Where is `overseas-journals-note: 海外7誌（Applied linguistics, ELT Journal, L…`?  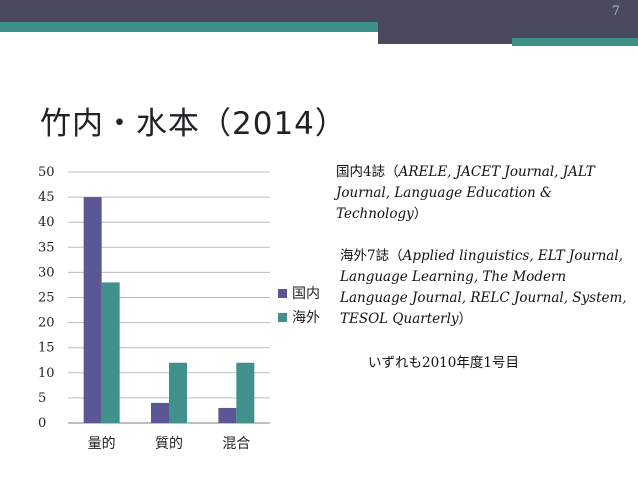
overseas-journals-note: 海外7誌（Applied linguistics, ELT Journal, L… is located at coordinates (485, 288).